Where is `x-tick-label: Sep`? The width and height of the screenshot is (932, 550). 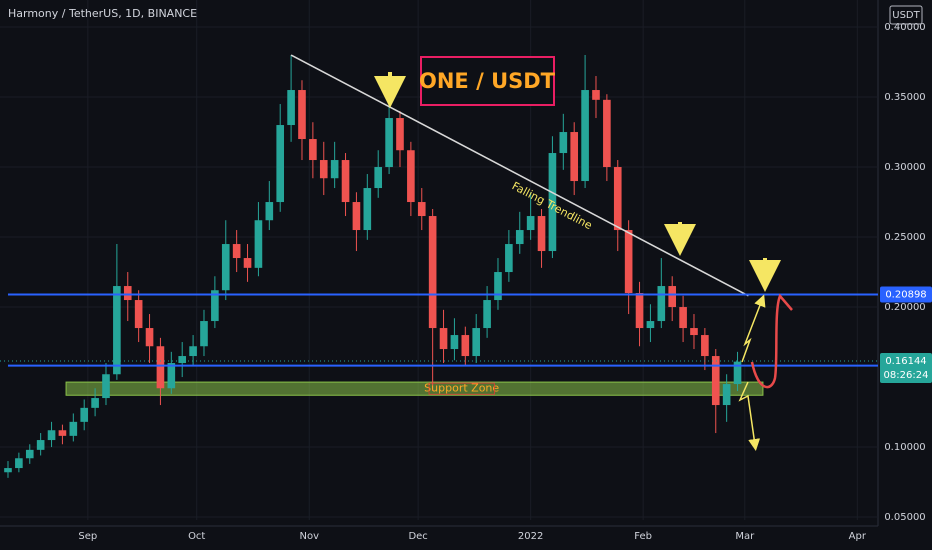
x-tick-label: Sep is located at coordinates (87, 536).